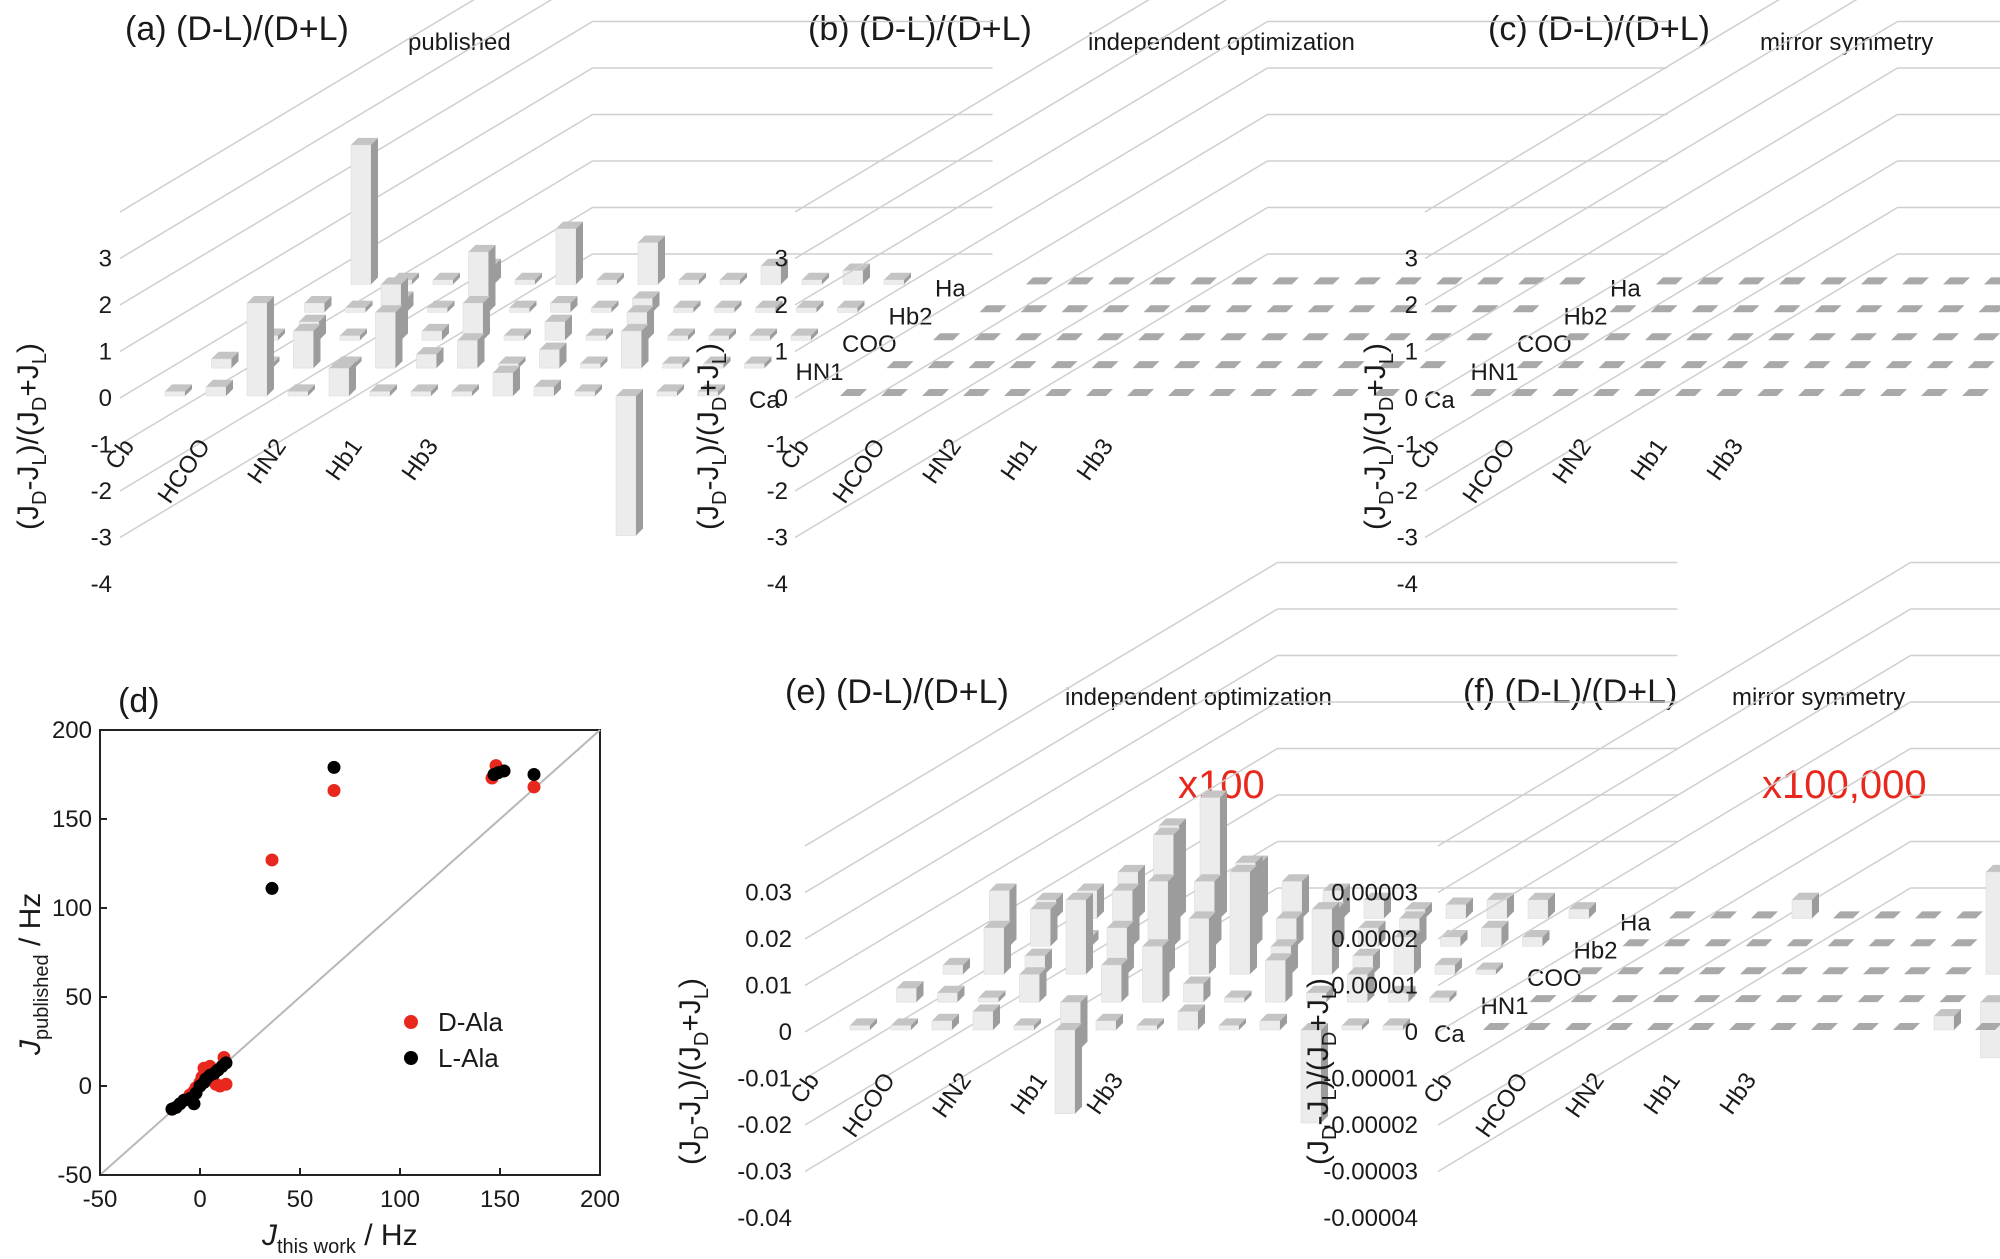 This screenshot has height=1259, width=2000. Describe the element at coordinates (764, 1125) in the screenshot. I see `y-tick-label: -0.02` at that location.